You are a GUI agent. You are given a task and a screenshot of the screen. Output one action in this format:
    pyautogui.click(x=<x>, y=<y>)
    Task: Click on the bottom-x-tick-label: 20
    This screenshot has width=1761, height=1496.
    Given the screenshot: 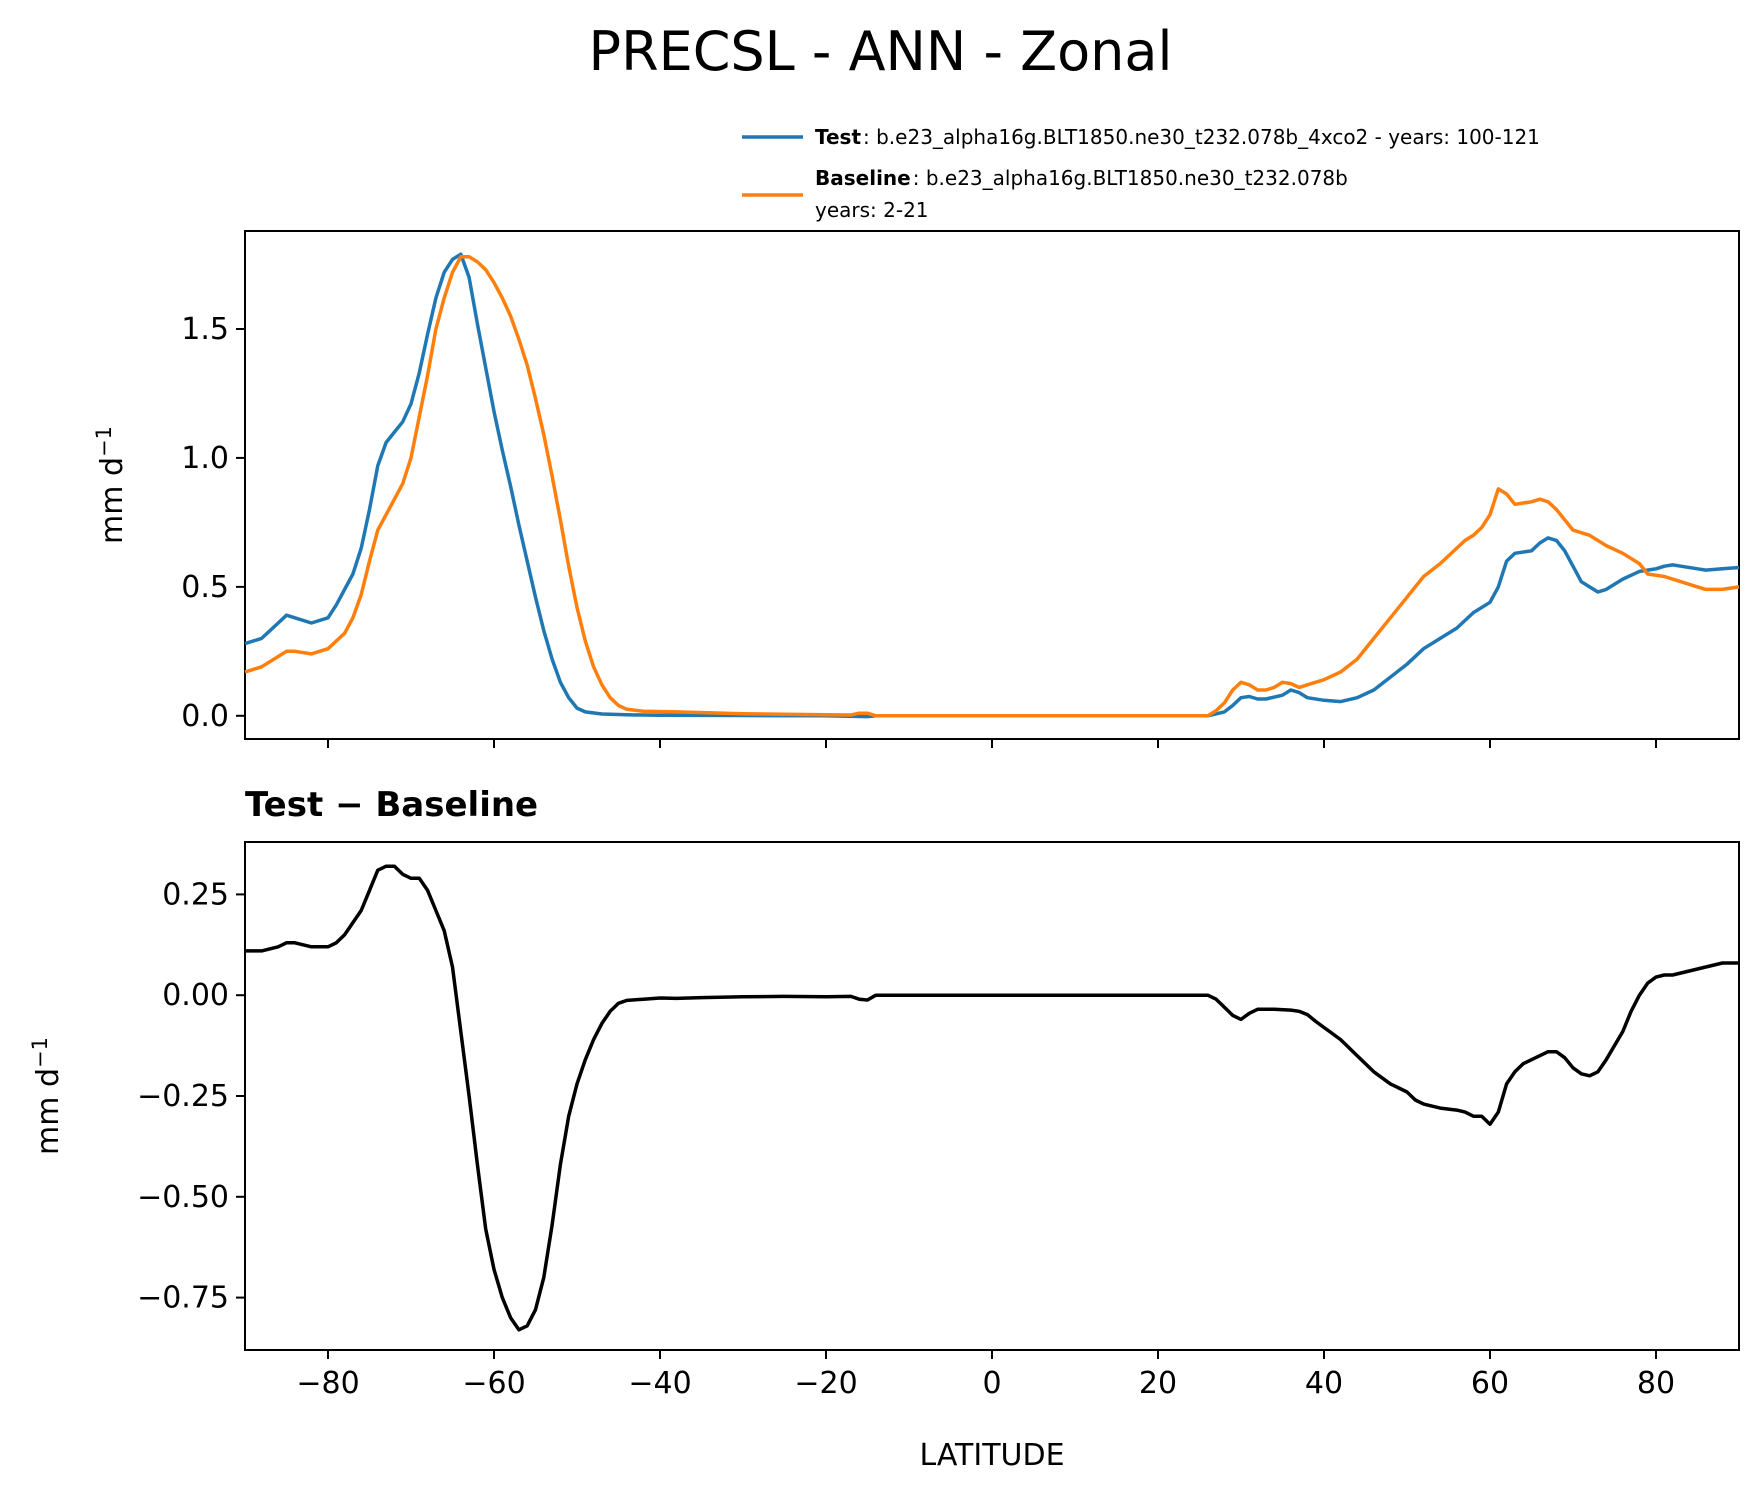 What is the action you would take?
    pyautogui.click(x=1158, y=1383)
    